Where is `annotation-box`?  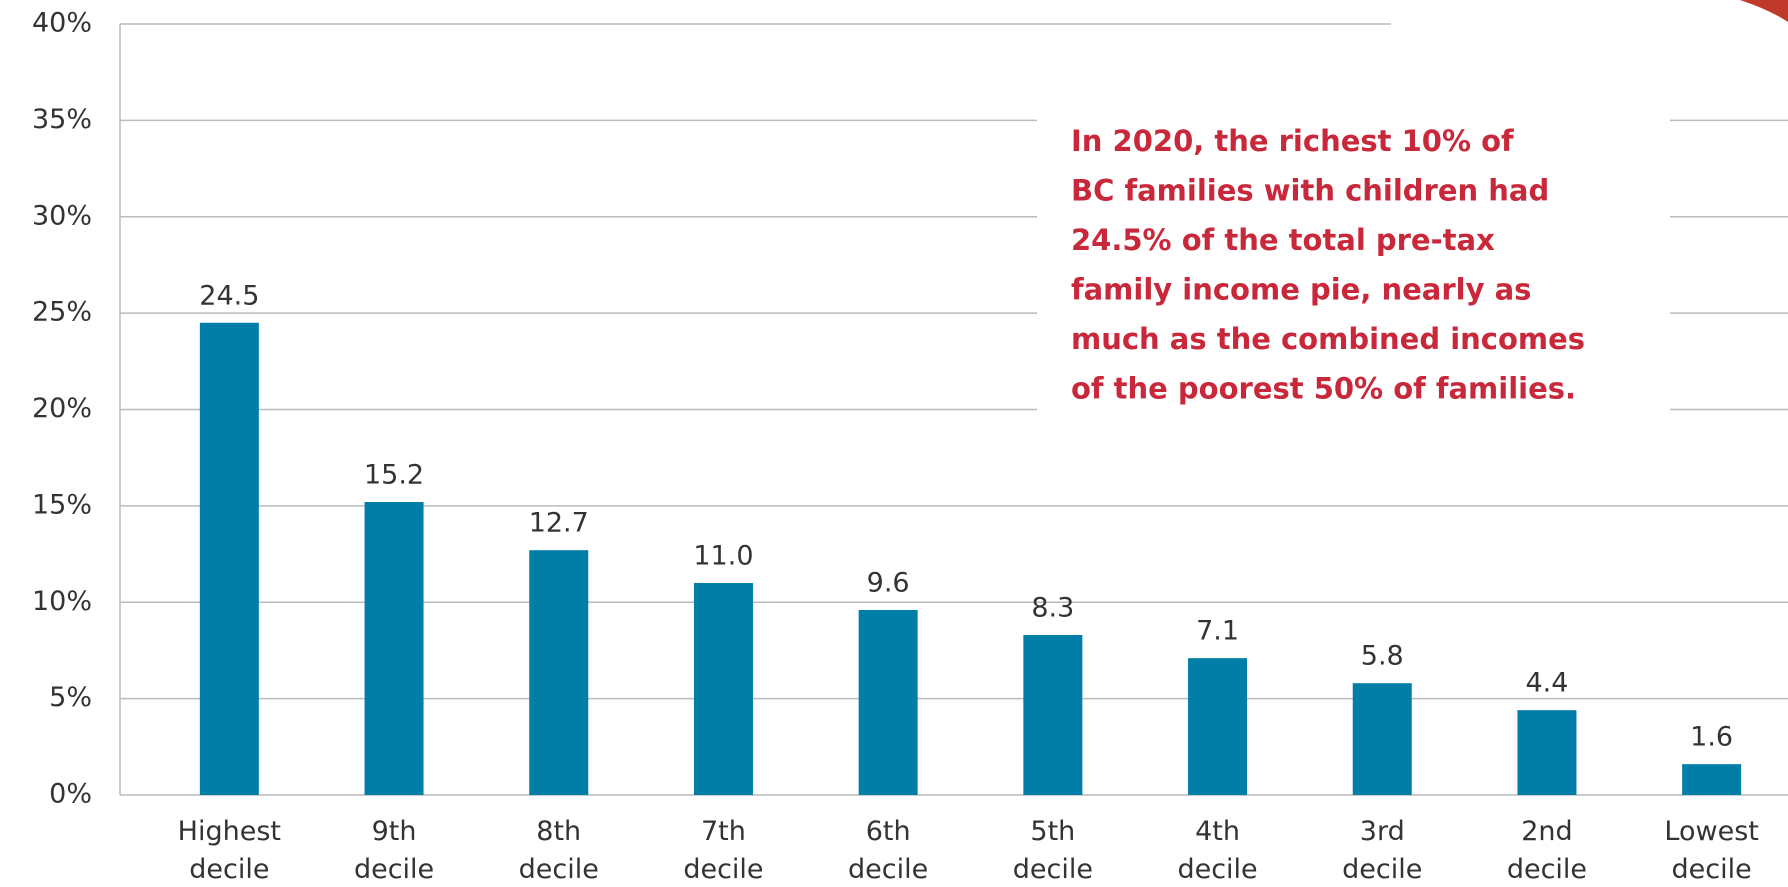
annotation-box is located at coordinates (1353, 265).